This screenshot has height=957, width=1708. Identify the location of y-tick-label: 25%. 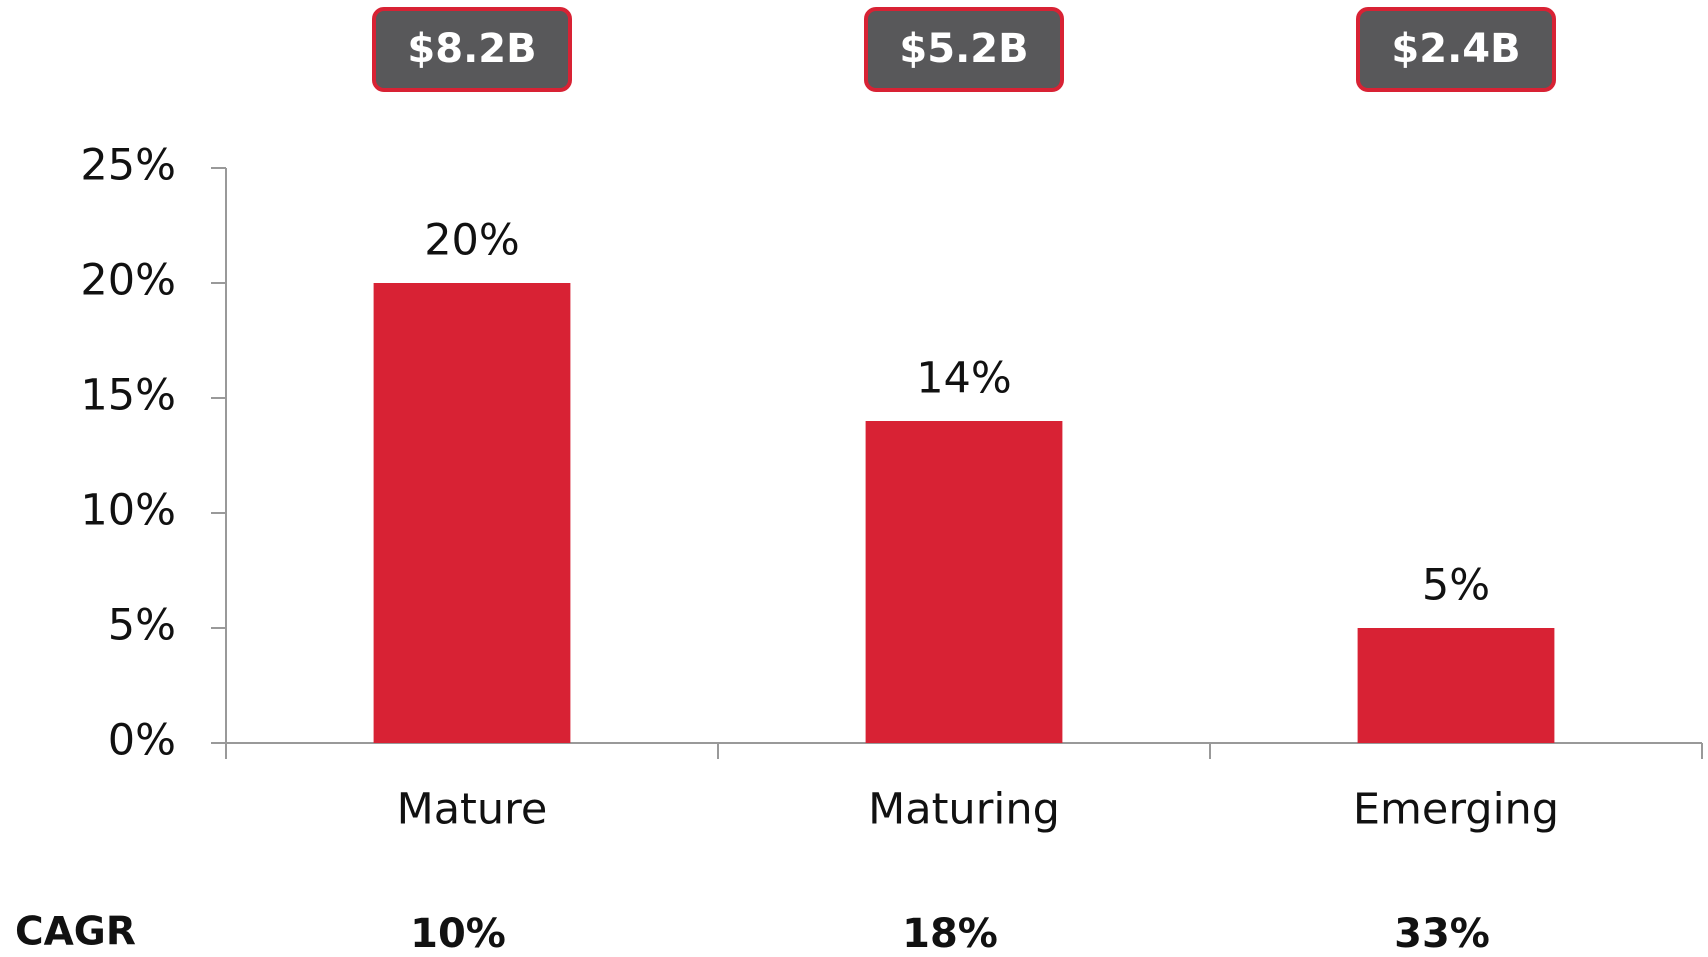
(128, 166).